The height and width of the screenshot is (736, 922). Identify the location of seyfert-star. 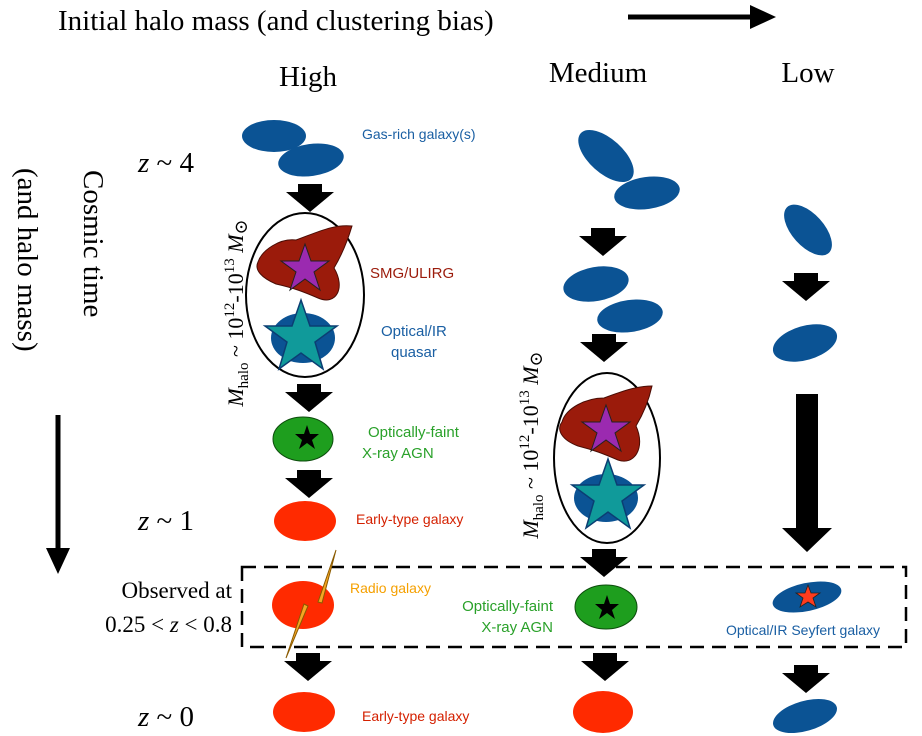
(808, 595).